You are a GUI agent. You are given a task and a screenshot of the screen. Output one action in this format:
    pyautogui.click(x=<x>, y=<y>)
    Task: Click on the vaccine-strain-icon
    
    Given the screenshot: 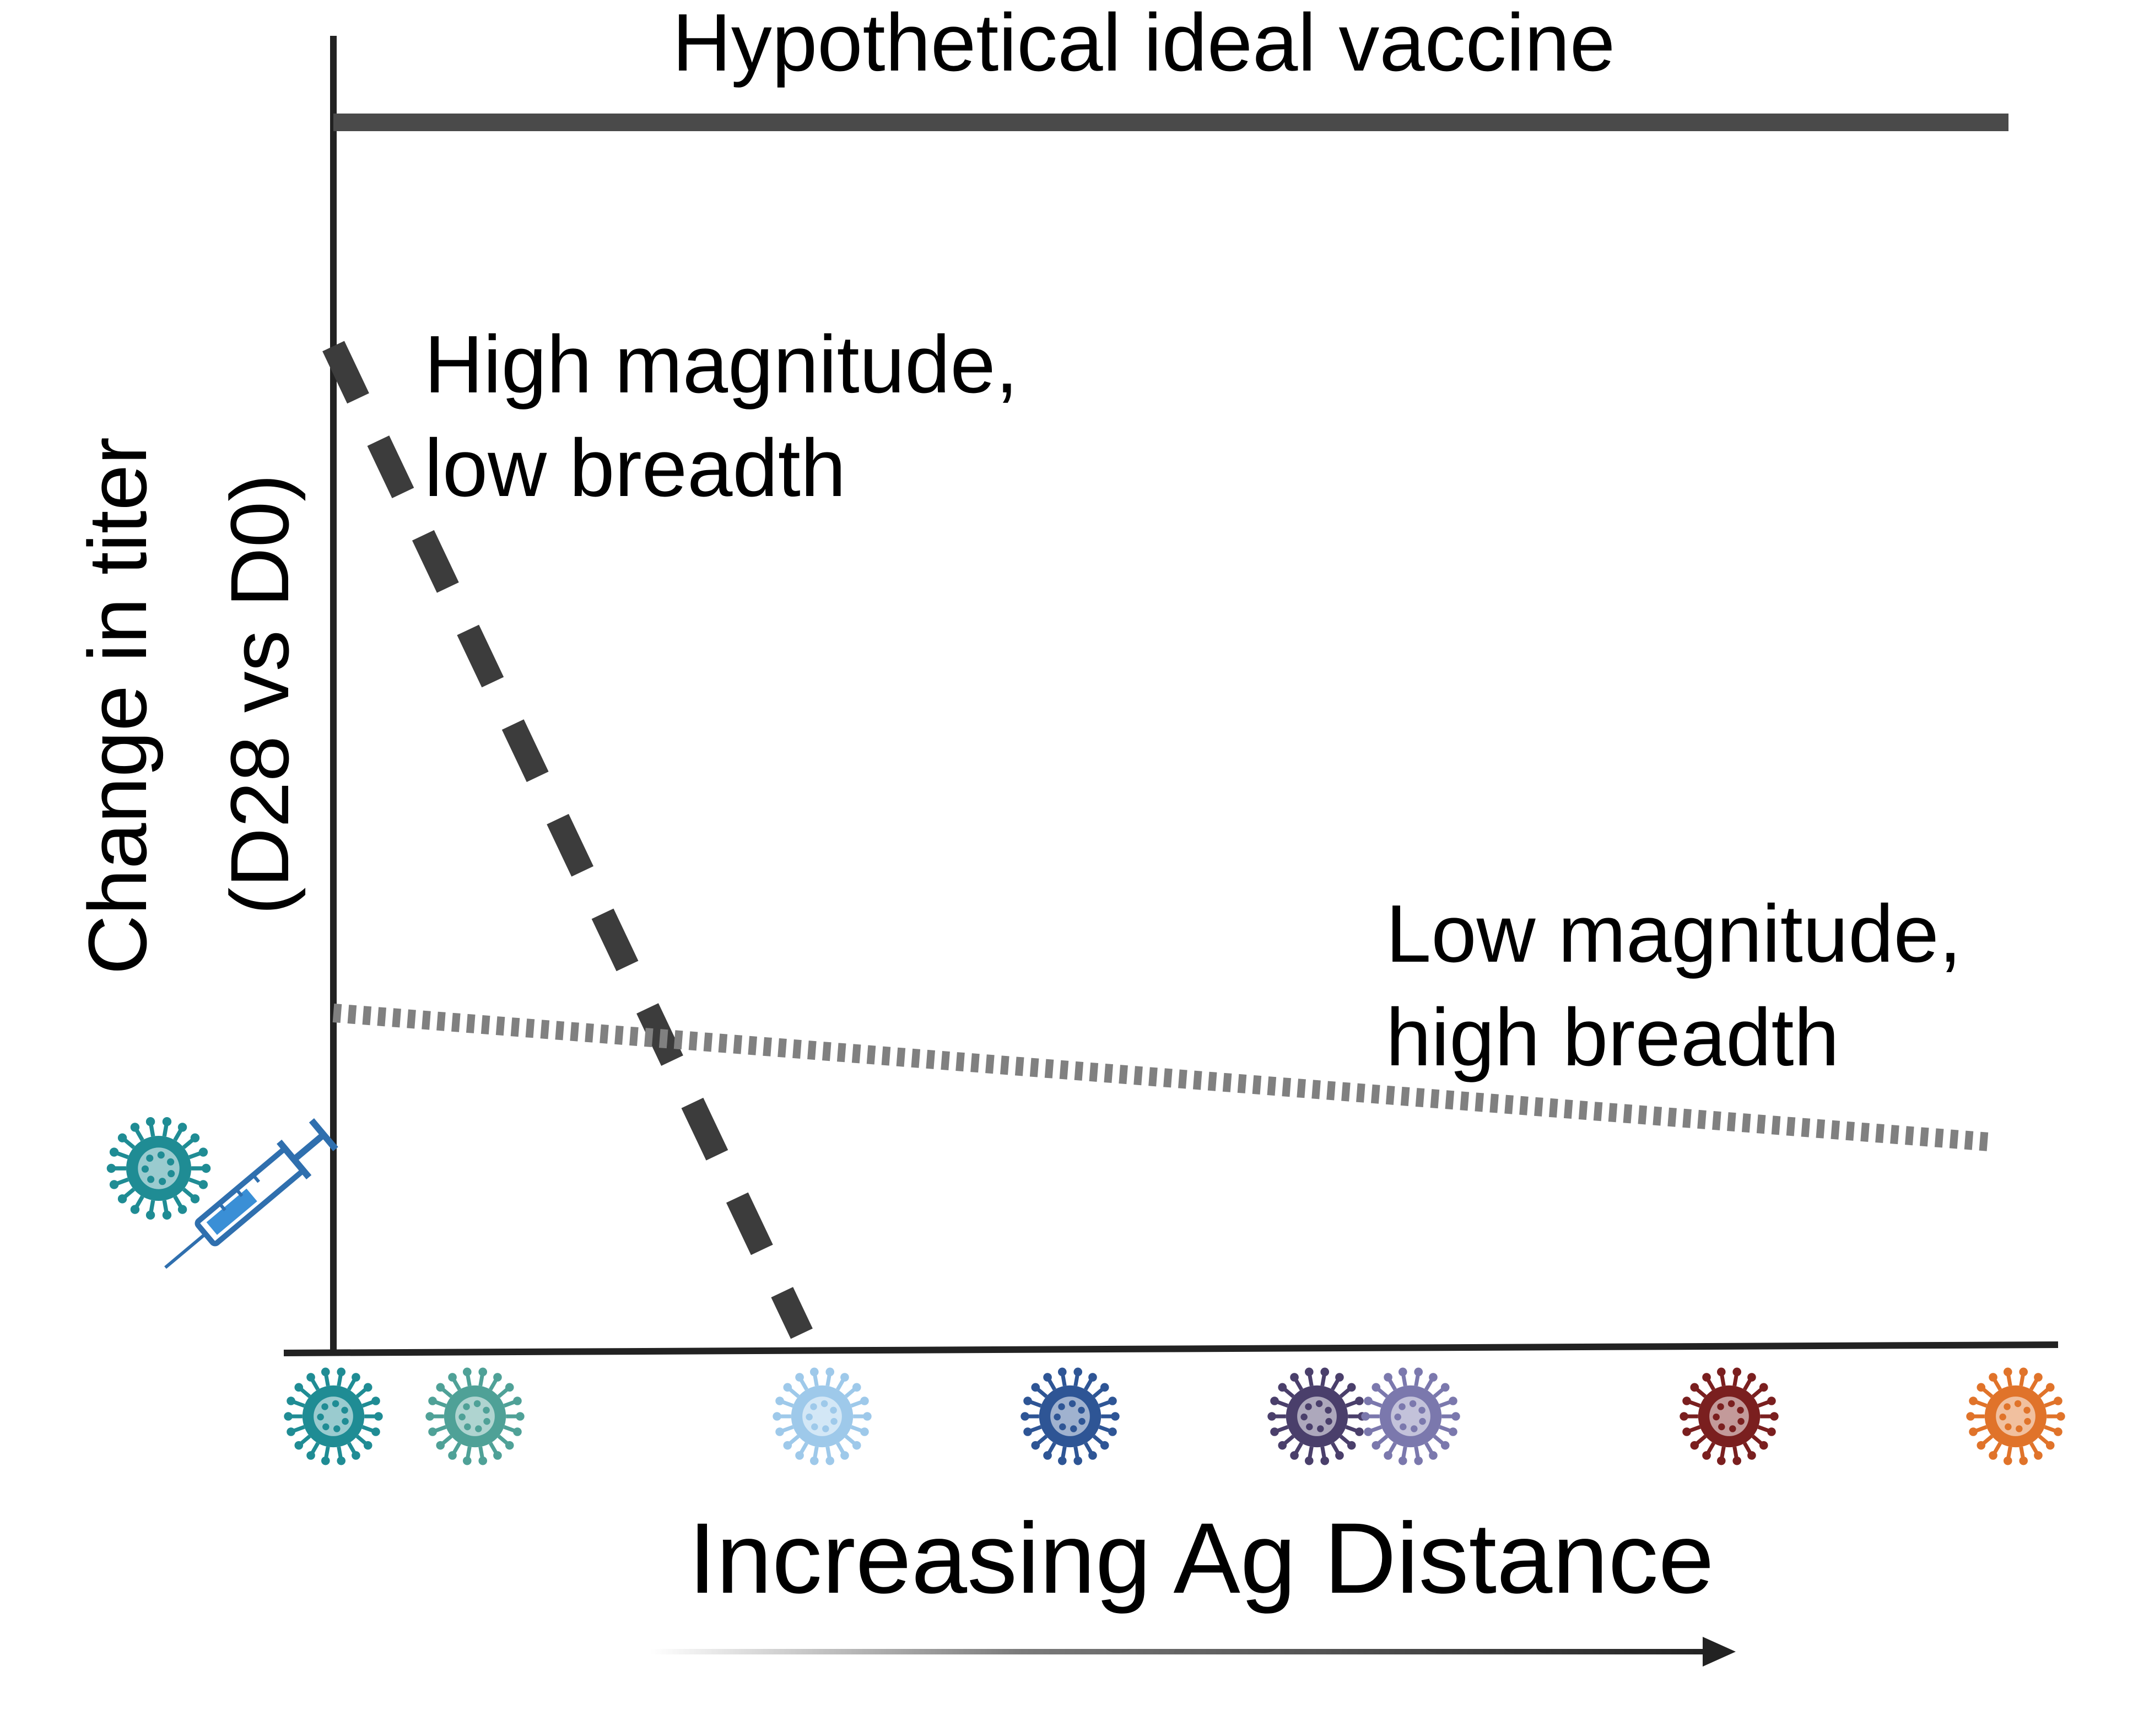 What is the action you would take?
    pyautogui.click(x=158, y=1168)
    